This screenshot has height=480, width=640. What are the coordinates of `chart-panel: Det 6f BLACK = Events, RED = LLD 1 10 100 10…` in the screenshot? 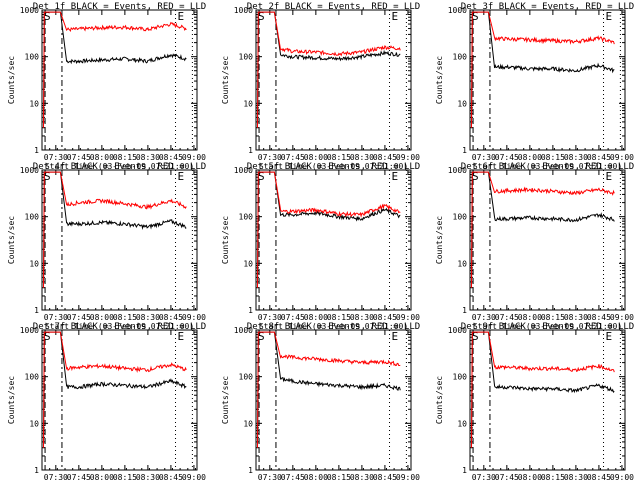 It's located at (534, 246).